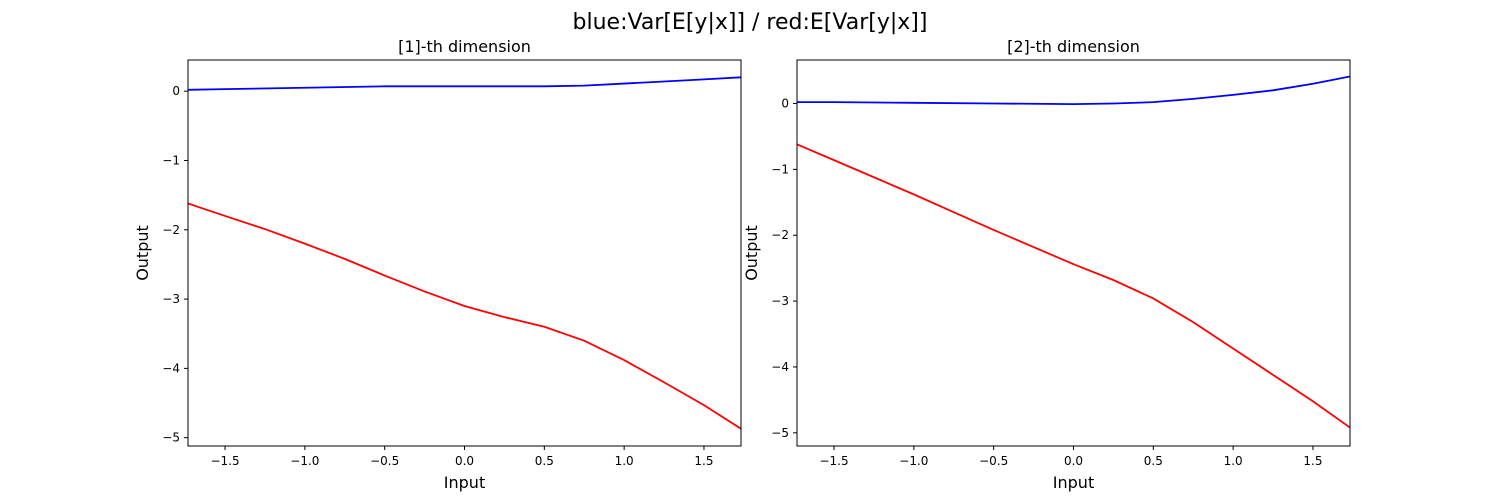 Image resolution: width=1500 pixels, height=500 pixels. Describe the element at coordinates (464, 46) in the screenshot. I see `chart-title: [1]-th dimension` at that location.